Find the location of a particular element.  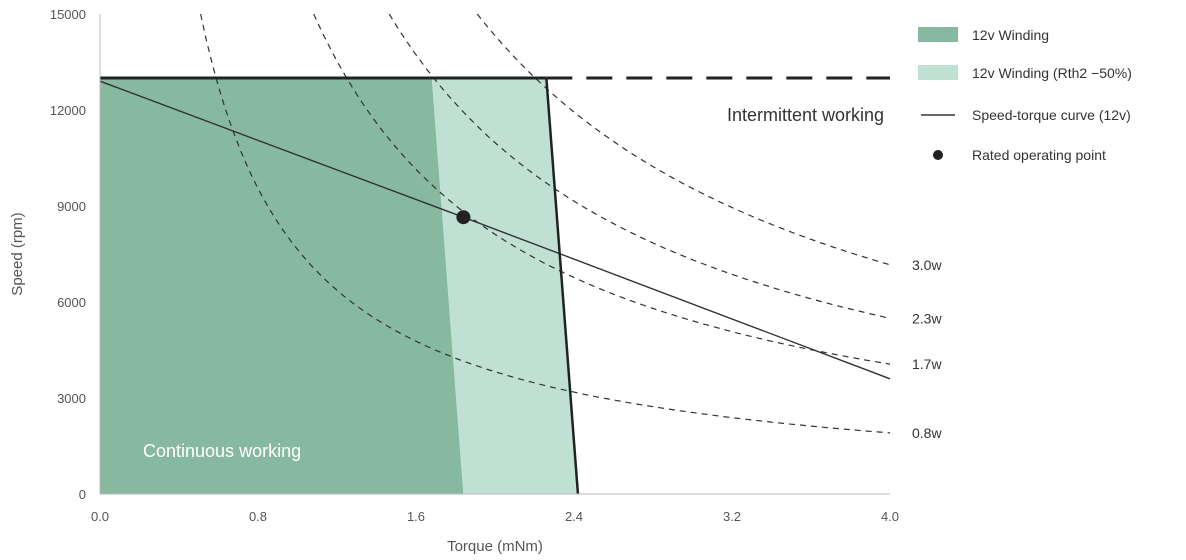

x-tick-label: 1.6 is located at coordinates (416, 516).